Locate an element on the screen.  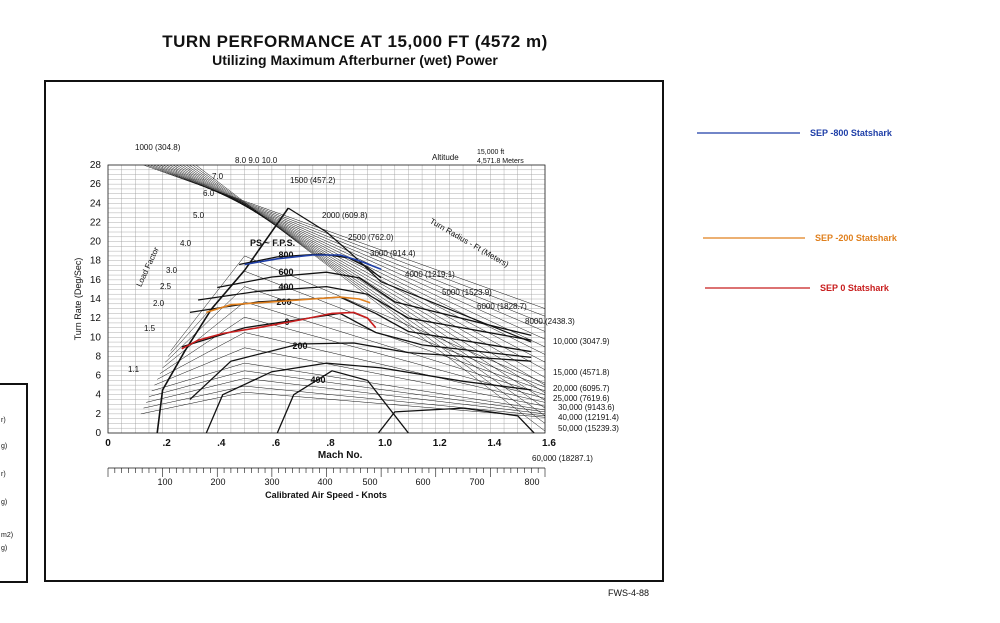
x-tick-label: 1.6 is located at coordinates (549, 443).